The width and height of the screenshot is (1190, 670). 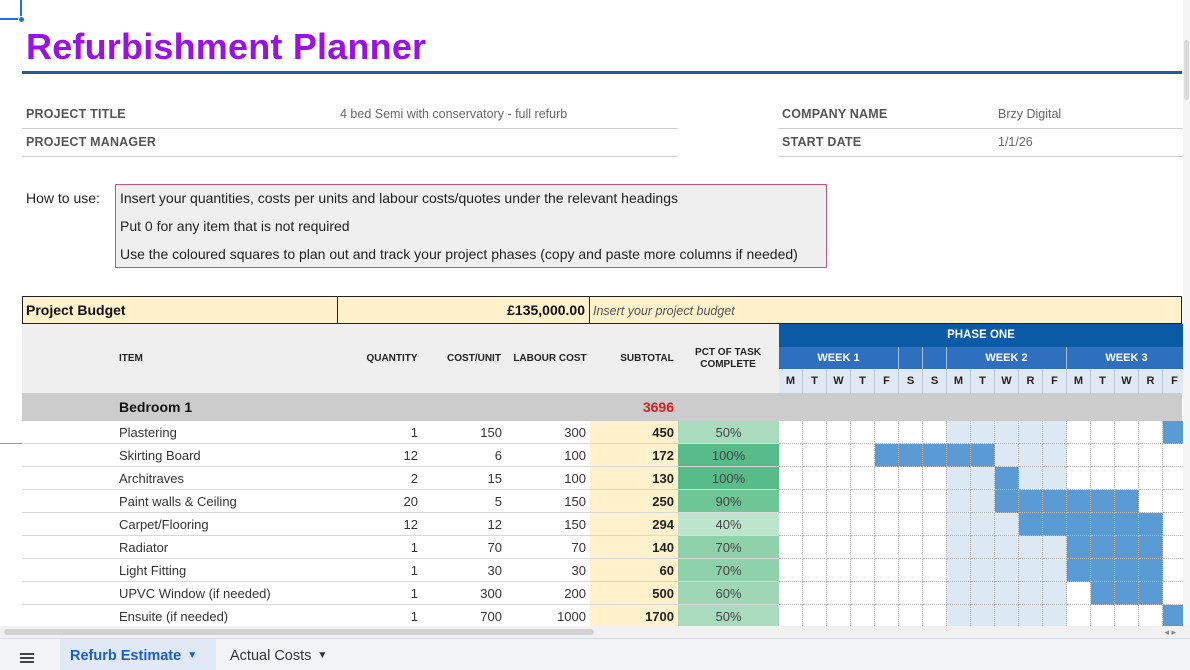 I want to click on labour-cost-cell: 100, so click(x=575, y=478).